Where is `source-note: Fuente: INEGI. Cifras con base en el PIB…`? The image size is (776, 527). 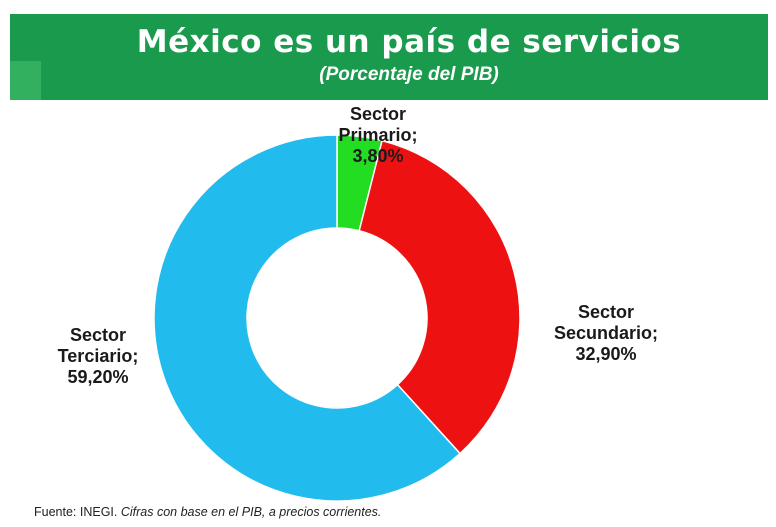
source-note: Fuente: INEGI. Cifras con base en el PIB… is located at coordinates (207, 512).